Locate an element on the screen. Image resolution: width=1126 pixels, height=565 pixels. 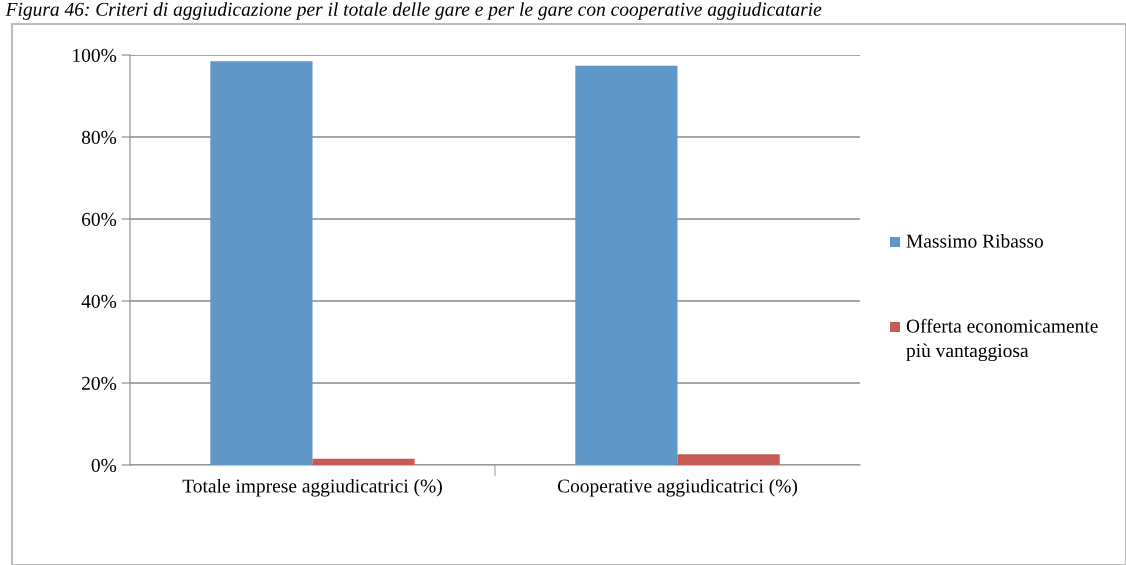
legend-label: Massimo Ribasso is located at coordinates (974, 241).